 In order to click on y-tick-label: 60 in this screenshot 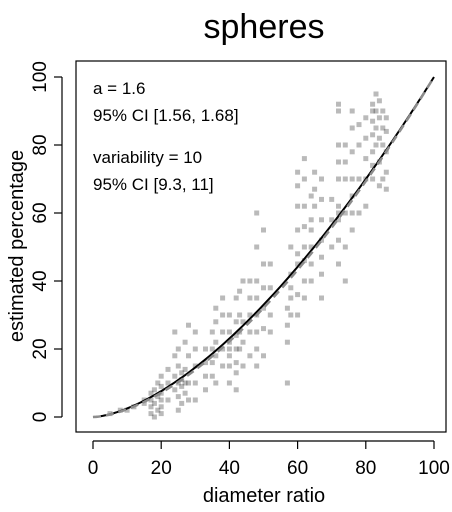, I will do `click(40, 212)`.